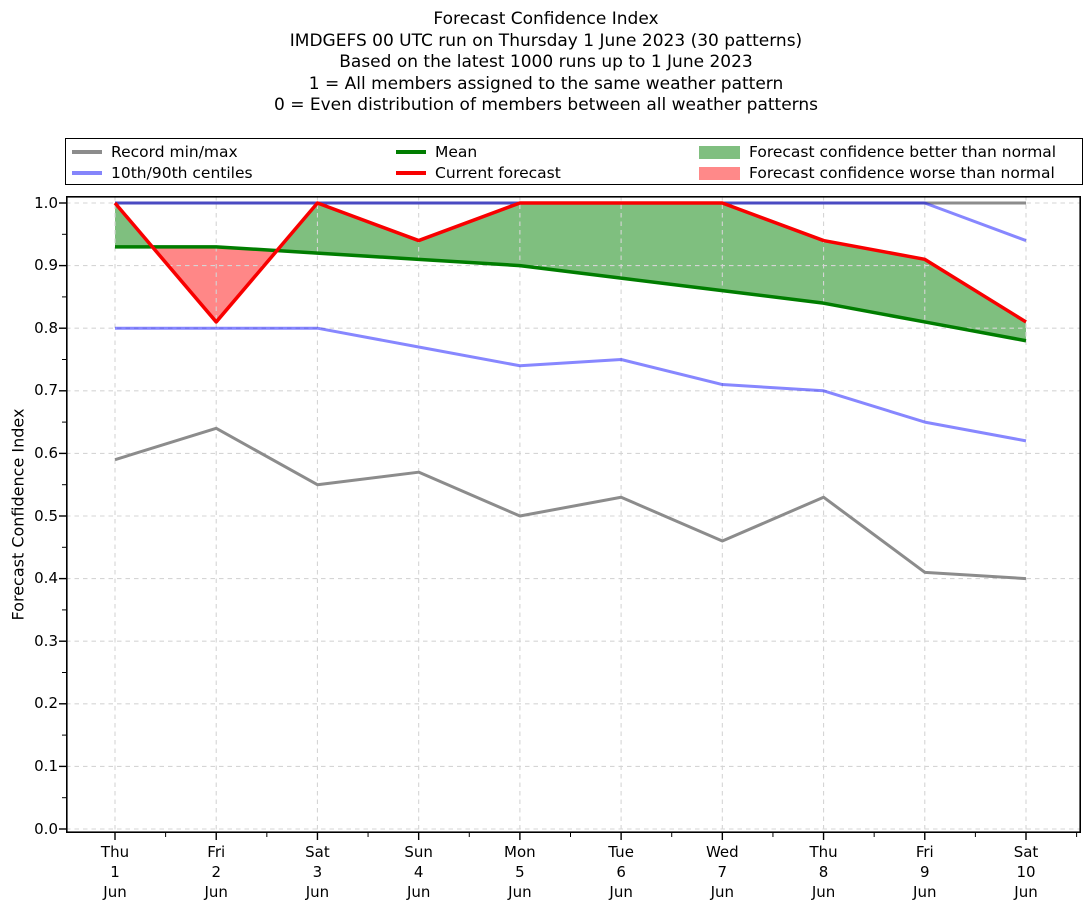 Image resolution: width=1092 pixels, height=924 pixels. What do you see at coordinates (456, 152) in the screenshot?
I see `legend-label: Mean` at bounding box center [456, 152].